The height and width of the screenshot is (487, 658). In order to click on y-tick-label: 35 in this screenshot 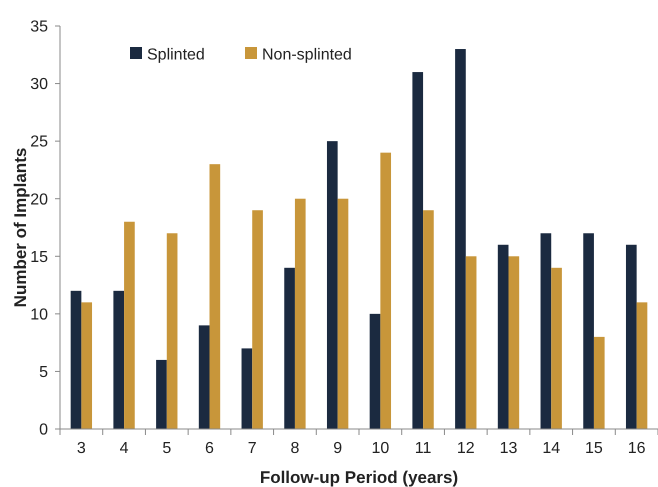, I will do `click(39, 27)`.